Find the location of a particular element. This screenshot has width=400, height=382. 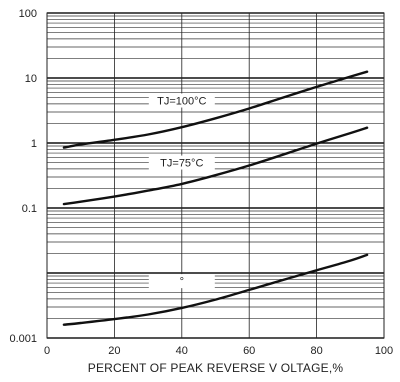

y-tick-label: 10 is located at coordinates (31, 79).